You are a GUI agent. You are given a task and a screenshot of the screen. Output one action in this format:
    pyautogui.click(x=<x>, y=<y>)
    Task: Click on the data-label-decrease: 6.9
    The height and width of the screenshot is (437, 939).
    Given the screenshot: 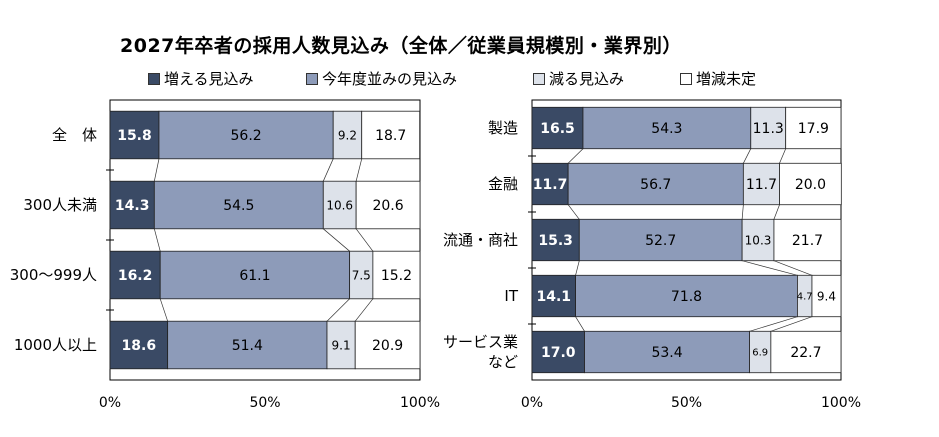 What is the action you would take?
    pyautogui.click(x=760, y=353)
    